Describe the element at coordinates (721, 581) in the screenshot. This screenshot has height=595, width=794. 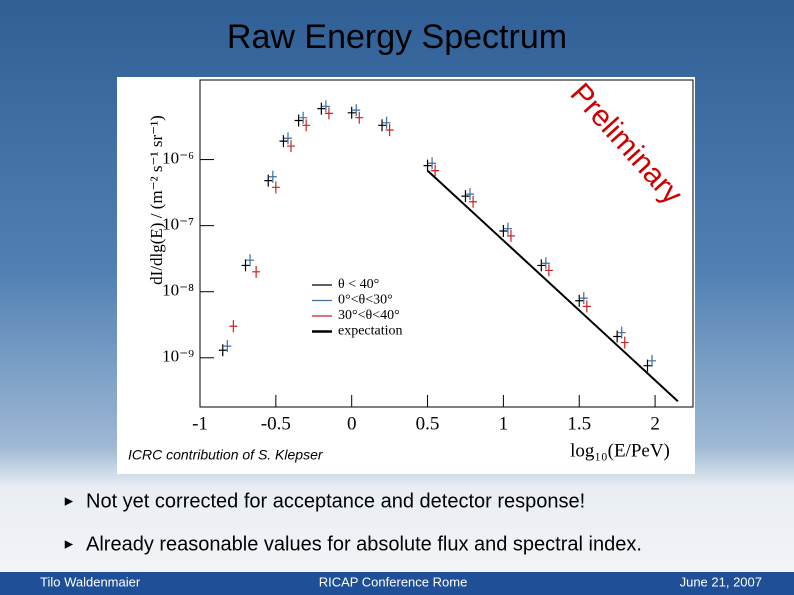
I see `footer-right: June 21, 2007` at that location.